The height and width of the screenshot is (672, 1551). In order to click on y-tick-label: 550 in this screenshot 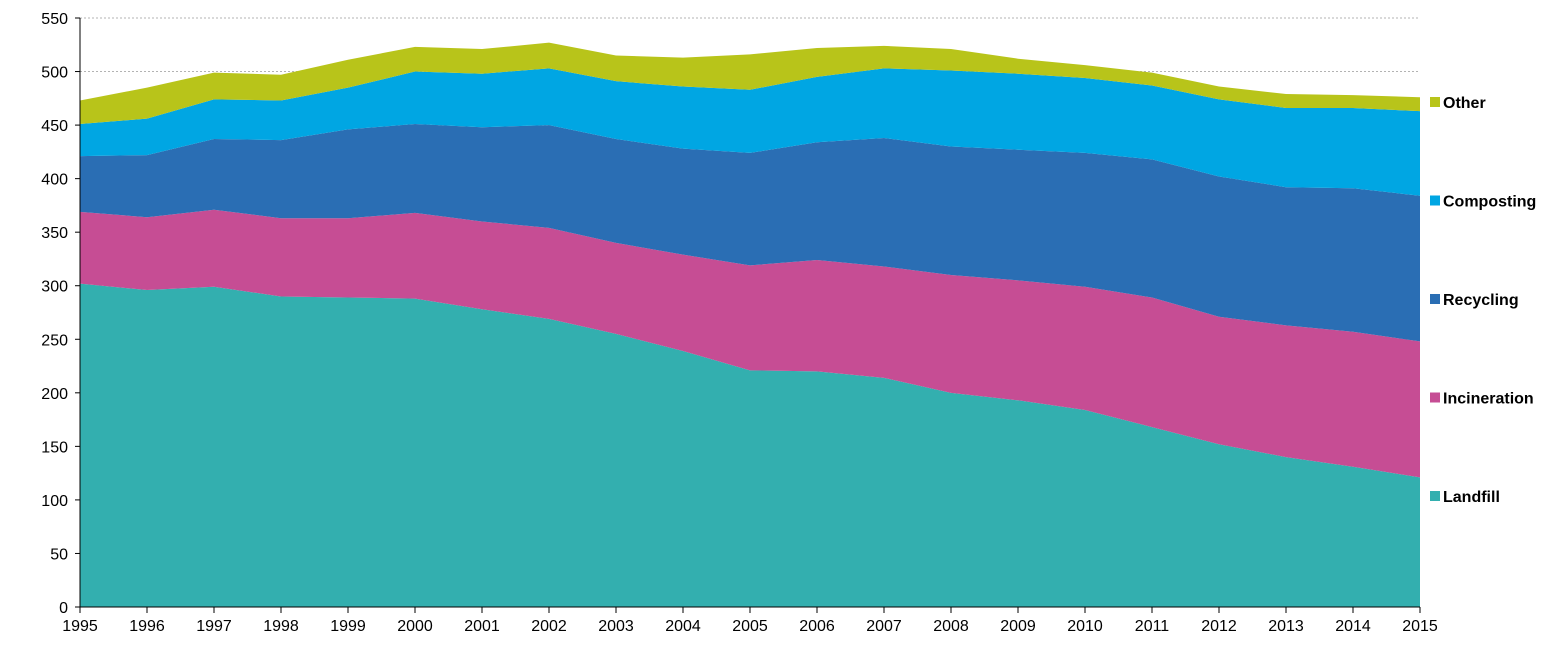, I will do `click(54, 19)`.